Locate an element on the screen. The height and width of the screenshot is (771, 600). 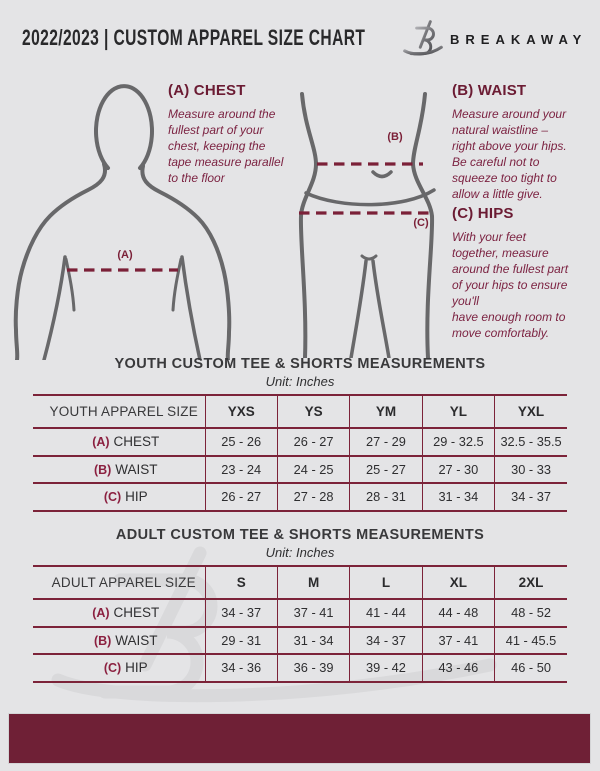
adult-unit-label: Unit: Inches is located at coordinates (300, 552).